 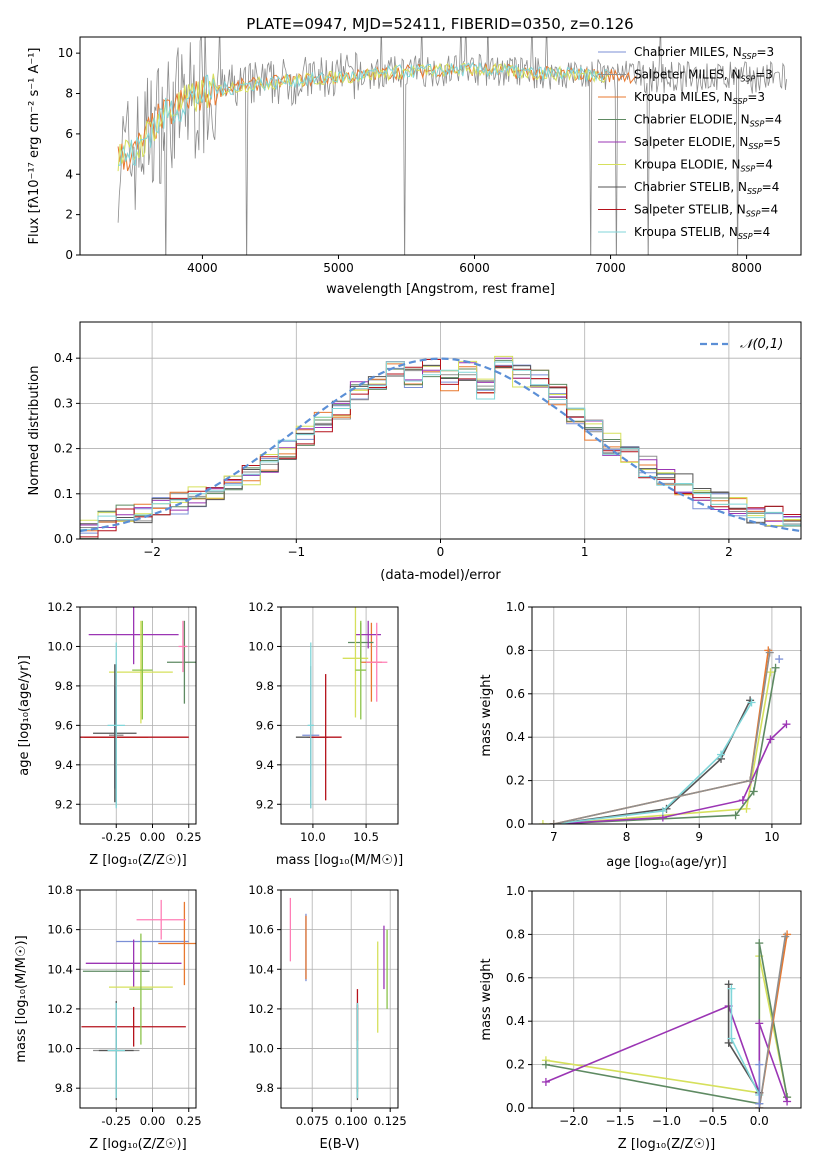 I want to click on x-tick-label: 0.125, so click(x=390, y=1121).